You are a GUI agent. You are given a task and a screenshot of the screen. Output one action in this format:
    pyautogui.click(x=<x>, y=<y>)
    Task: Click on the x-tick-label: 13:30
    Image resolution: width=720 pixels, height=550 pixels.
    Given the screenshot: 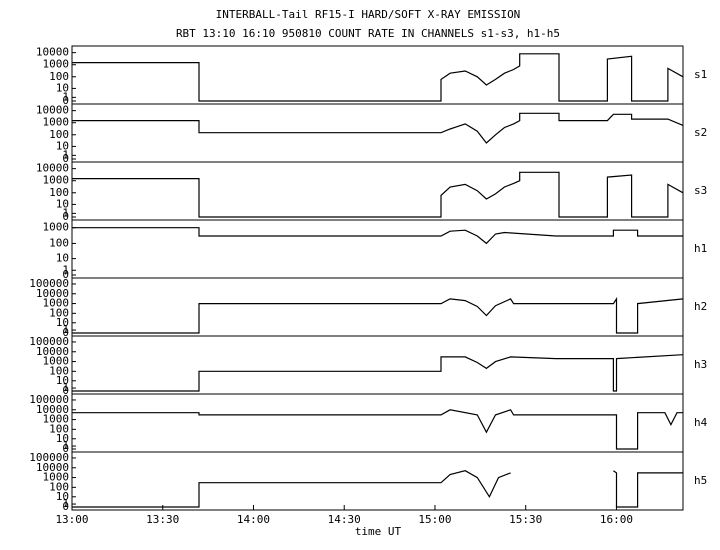 What is the action you would take?
    pyautogui.click(x=162, y=519)
    